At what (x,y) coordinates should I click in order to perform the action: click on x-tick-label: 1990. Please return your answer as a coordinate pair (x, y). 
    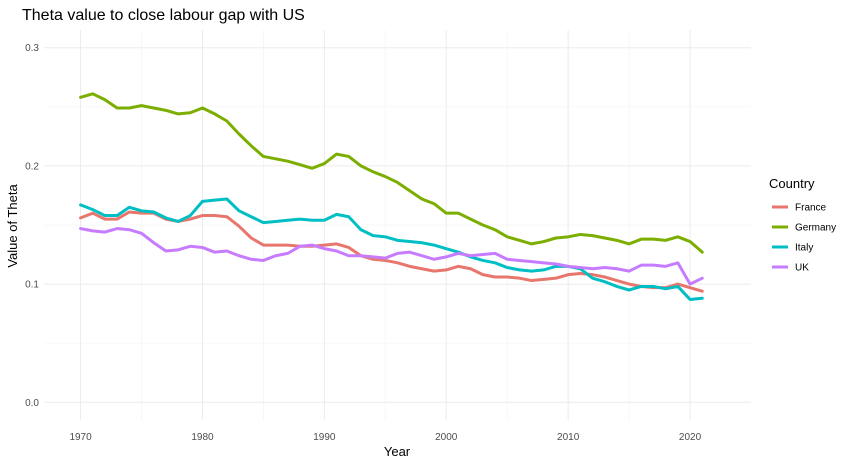
    Looking at the image, I should click on (324, 437).